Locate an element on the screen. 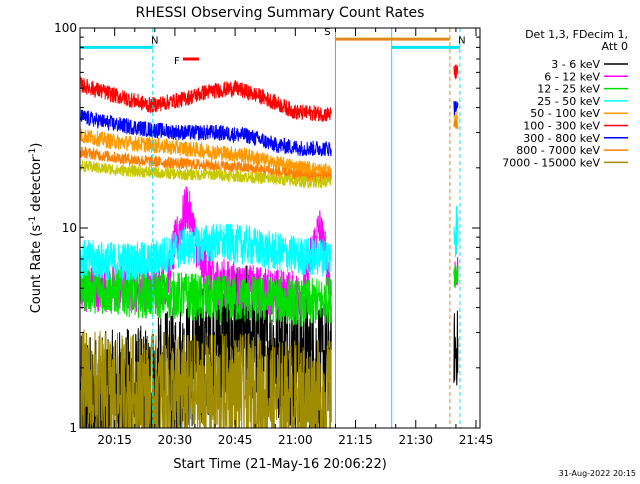  legend-label: 12 - 25 keV is located at coordinates (568, 89).